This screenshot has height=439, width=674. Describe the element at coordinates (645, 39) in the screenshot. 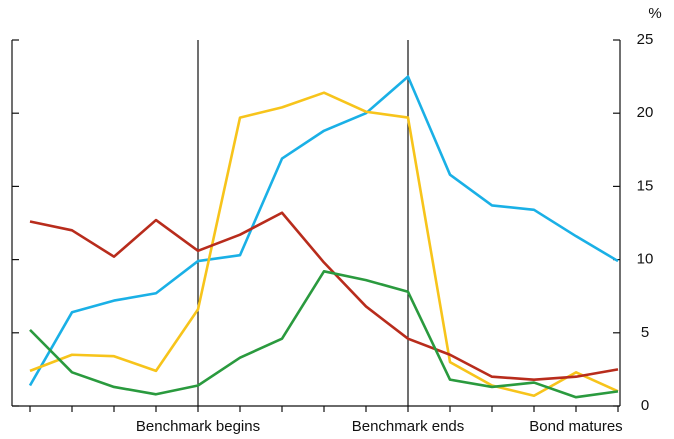

I see `y-tick-label: 25` at that location.